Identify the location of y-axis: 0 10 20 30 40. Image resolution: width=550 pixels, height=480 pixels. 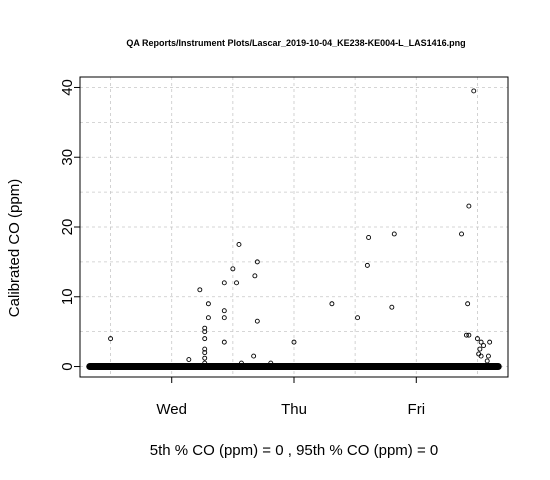
(70, 225).